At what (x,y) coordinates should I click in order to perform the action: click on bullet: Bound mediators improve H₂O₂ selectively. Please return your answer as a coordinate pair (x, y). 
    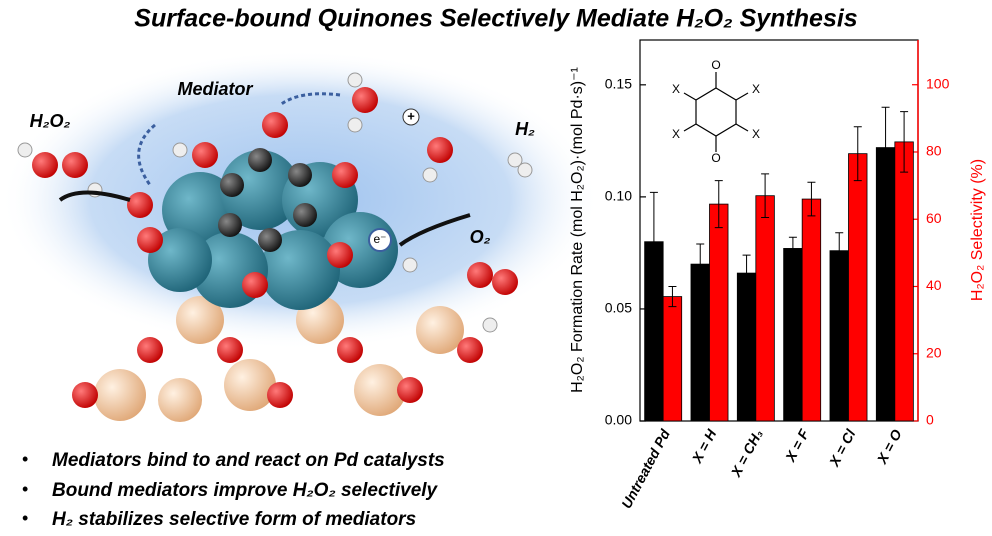
    Looking at the image, I should click on (245, 490).